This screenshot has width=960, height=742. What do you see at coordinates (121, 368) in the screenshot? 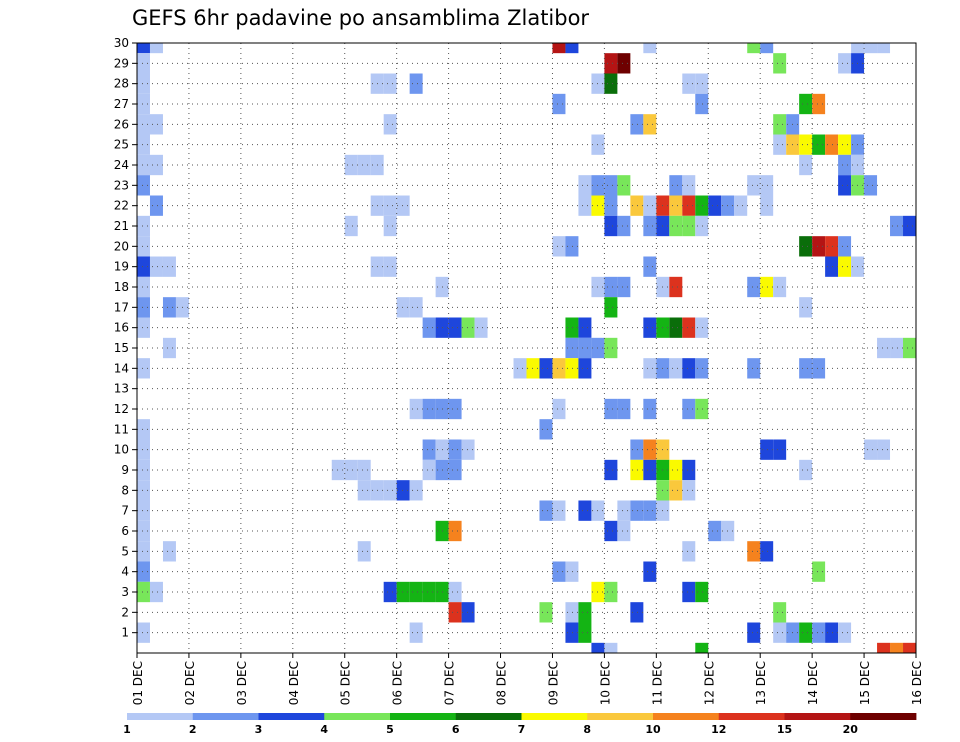
I see `y-tick-label: 14` at bounding box center [121, 368].